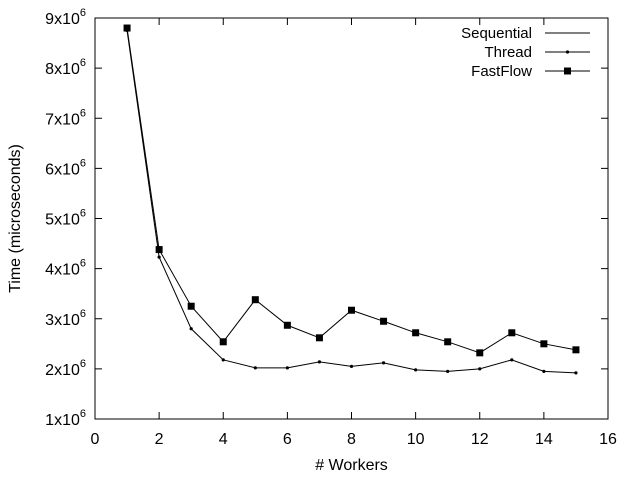  I want to click on x-tick-label: 12, so click(480, 439).